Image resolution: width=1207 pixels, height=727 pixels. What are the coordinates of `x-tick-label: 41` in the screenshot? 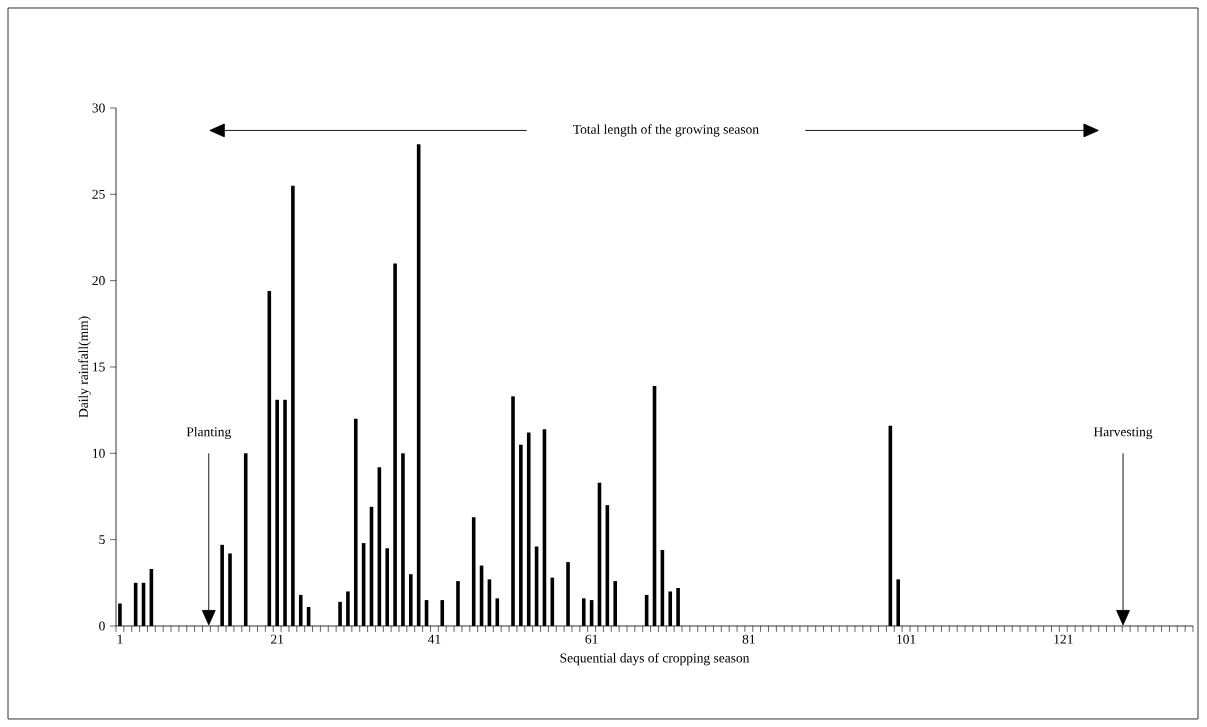 It's located at (434, 639).